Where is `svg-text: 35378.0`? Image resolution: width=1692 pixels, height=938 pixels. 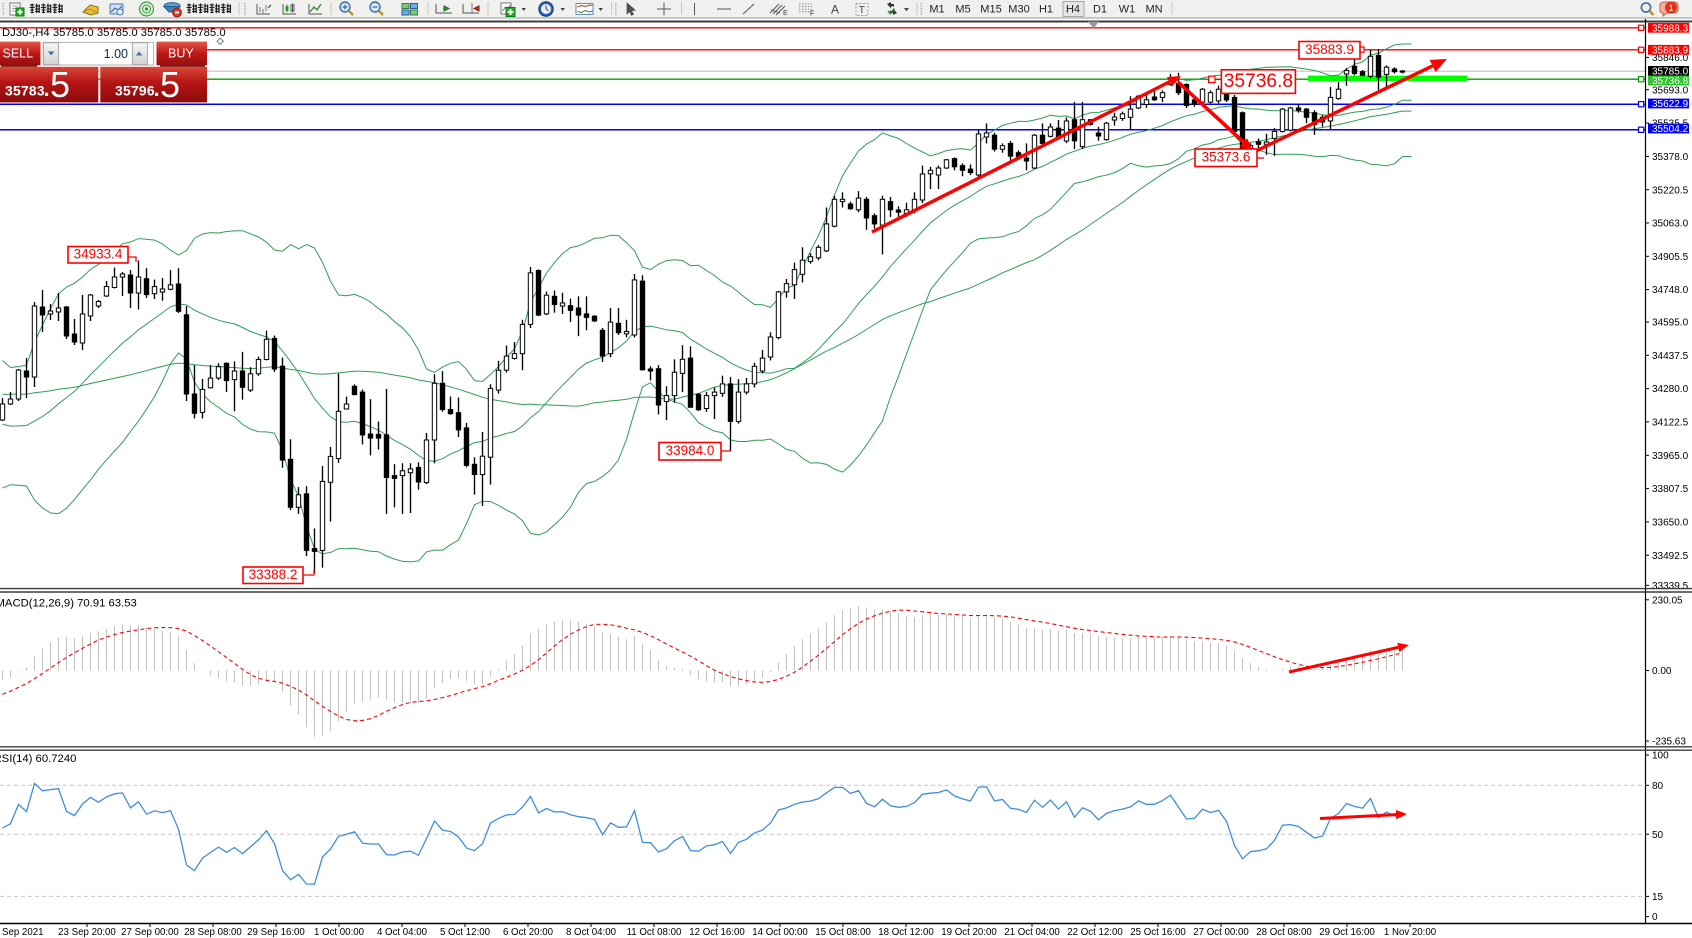
svg-text: 35378.0 is located at coordinates (1670, 157).